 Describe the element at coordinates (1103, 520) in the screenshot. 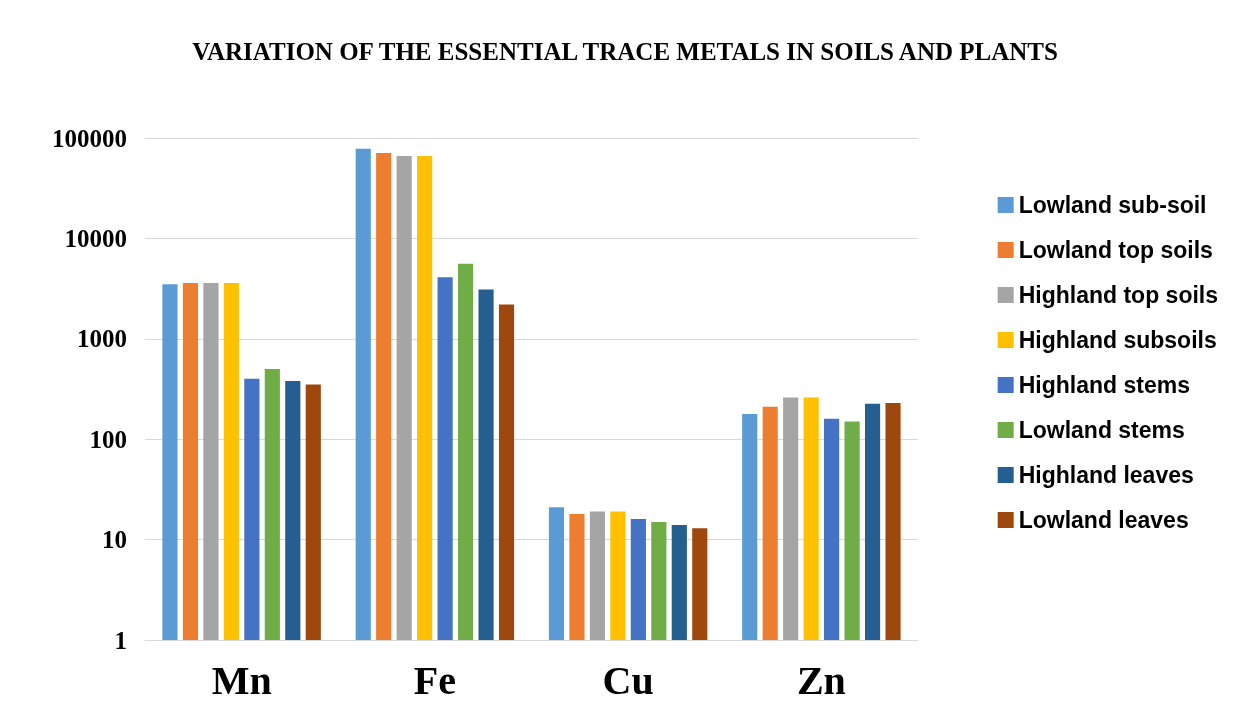

I see `legend-label: Lowland leaves` at that location.